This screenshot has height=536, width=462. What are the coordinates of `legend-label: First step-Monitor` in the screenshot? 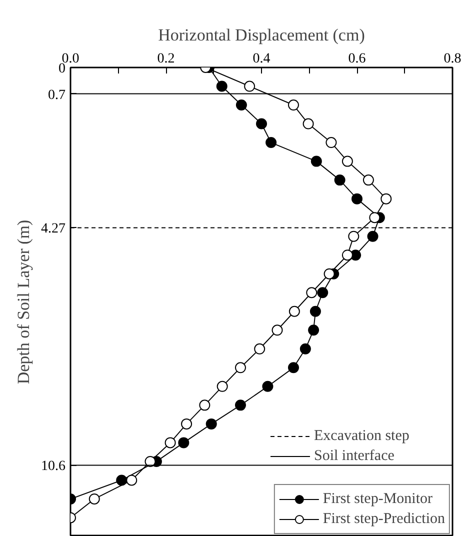 It's located at (377, 499).